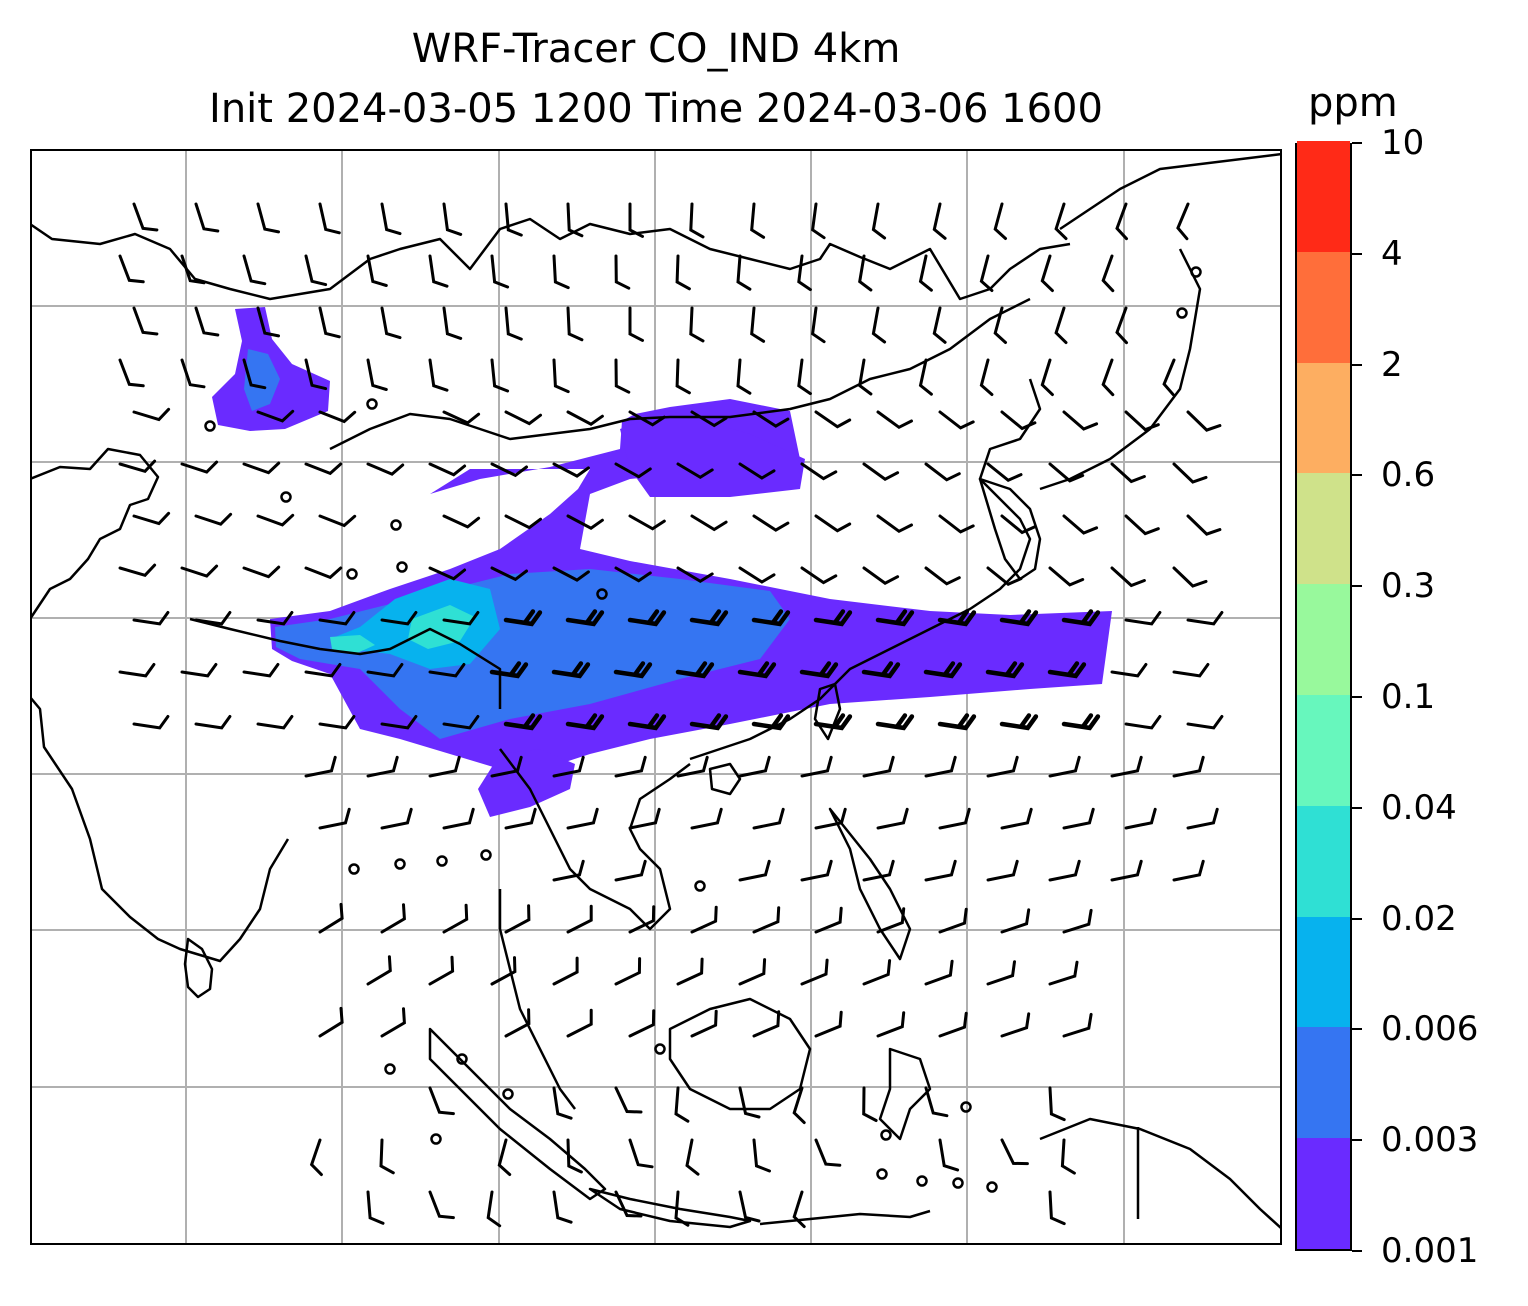 This screenshot has height=1306, width=1528. I want to click on himalaya-border, so click(345, 663).